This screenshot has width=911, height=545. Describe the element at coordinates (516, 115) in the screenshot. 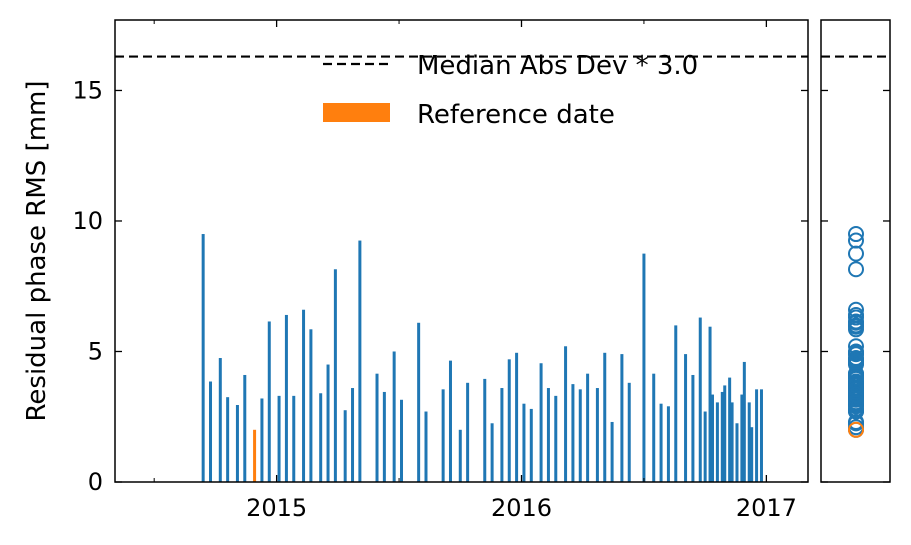

I see `legend-label: Reference date` at that location.